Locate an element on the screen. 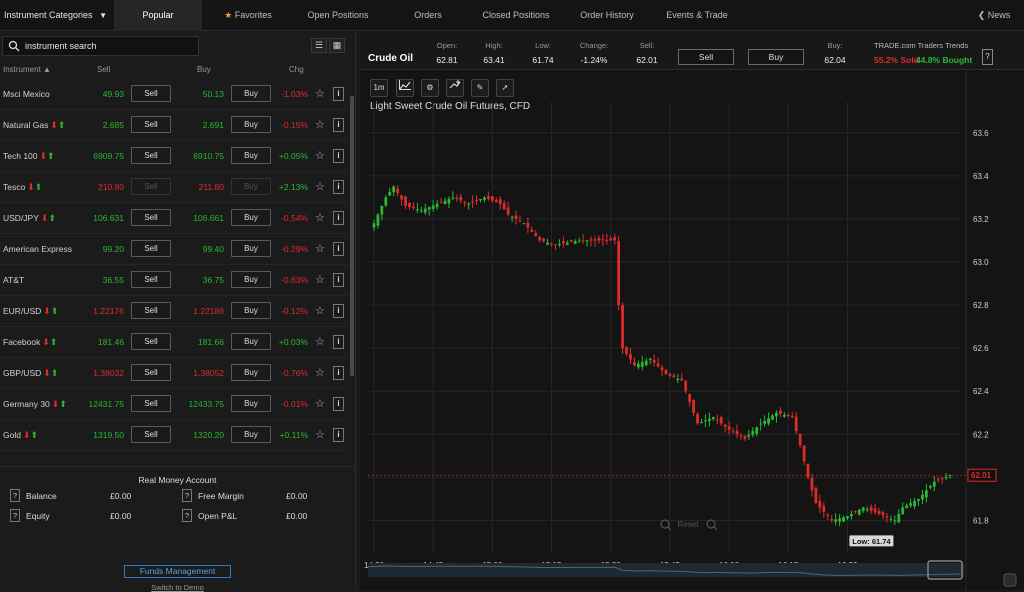 The height and width of the screenshot is (592, 1024). list-scrollbar is located at coordinates (352, 236).